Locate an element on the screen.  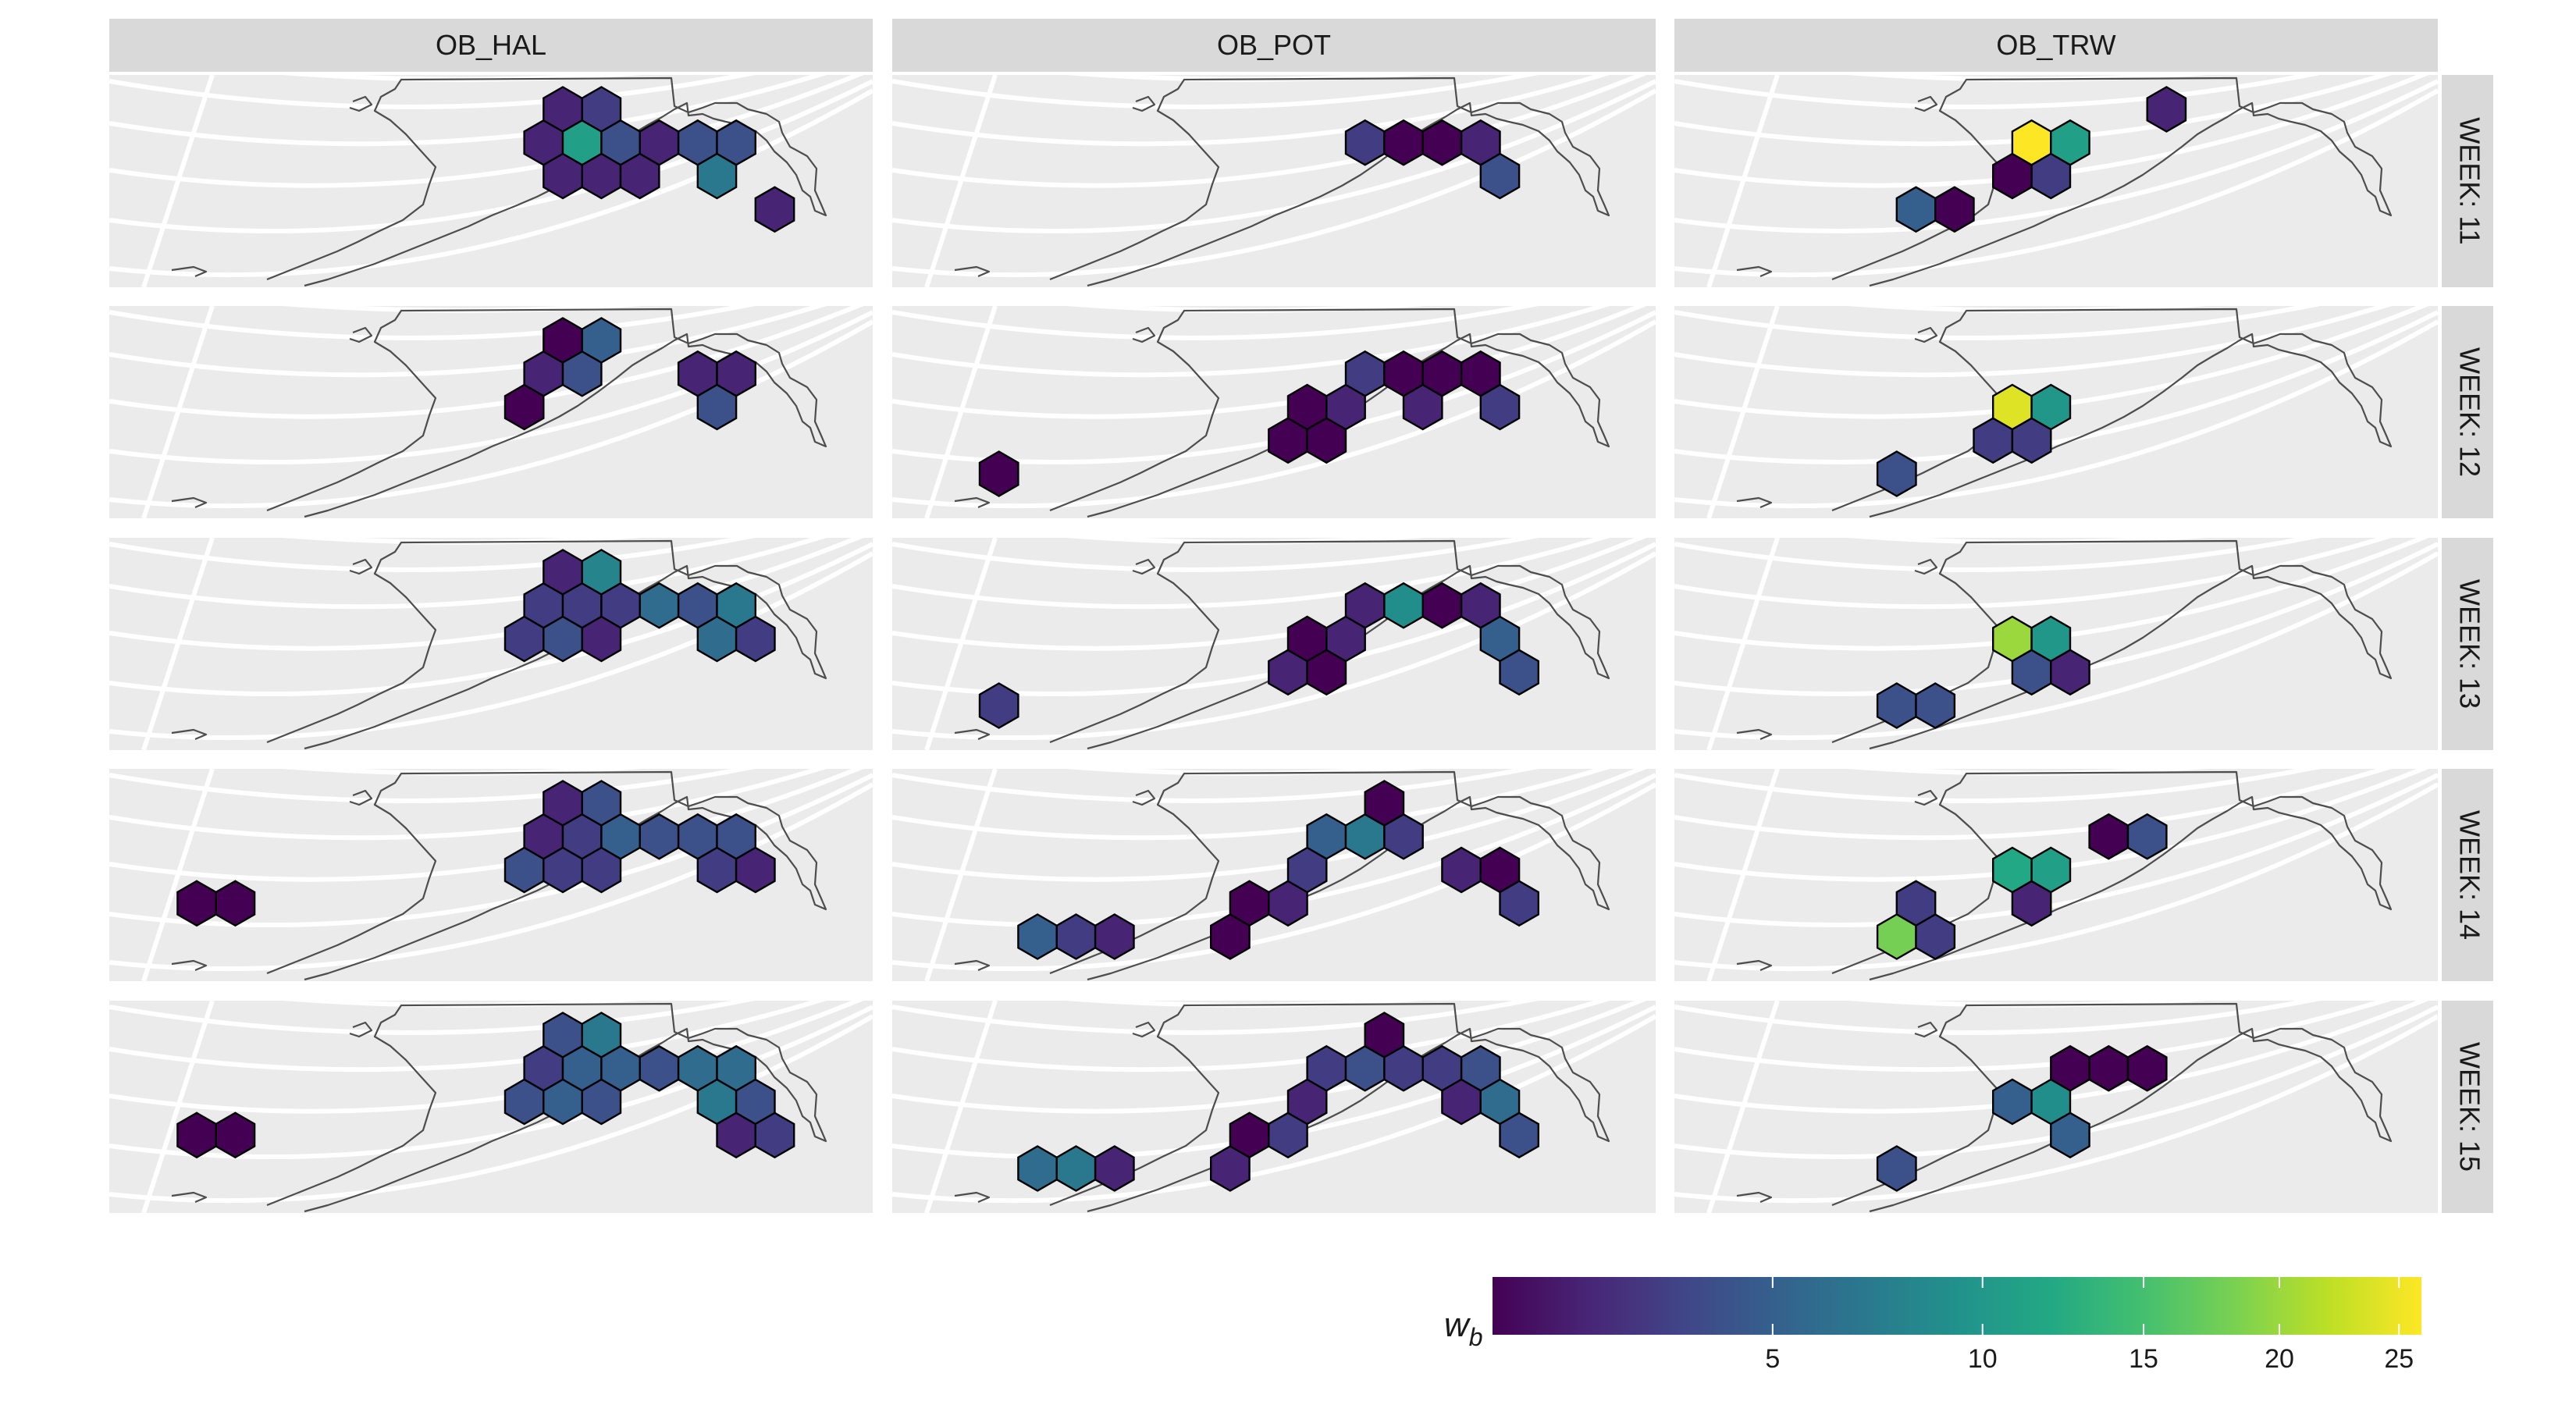
row-label: WEEK: 15 is located at coordinates (2469, 1107).